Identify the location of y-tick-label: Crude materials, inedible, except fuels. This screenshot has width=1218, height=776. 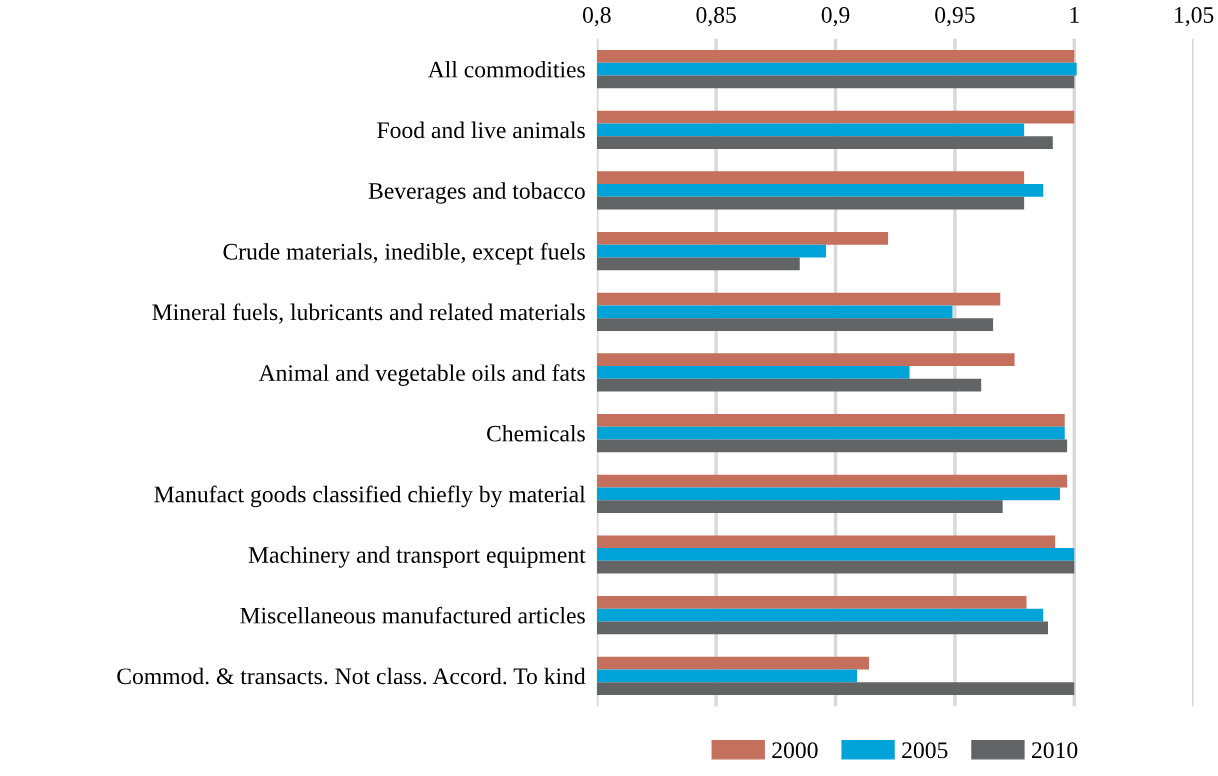
(404, 253).